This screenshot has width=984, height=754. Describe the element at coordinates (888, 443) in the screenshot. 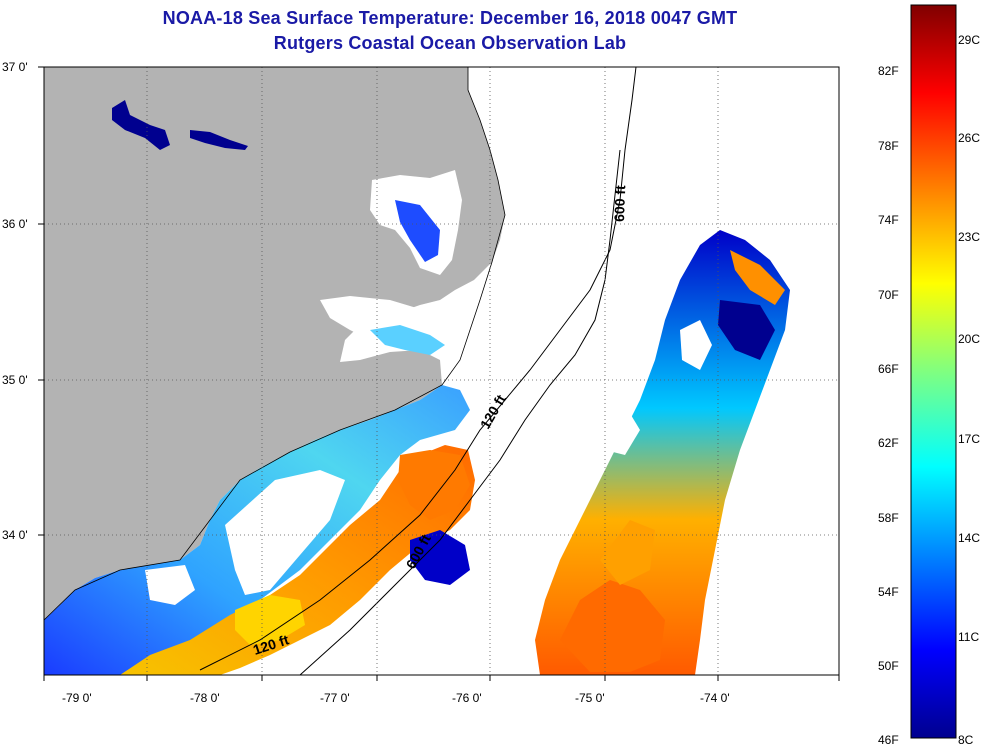

I see `colorbar-f-label: 62F` at that location.